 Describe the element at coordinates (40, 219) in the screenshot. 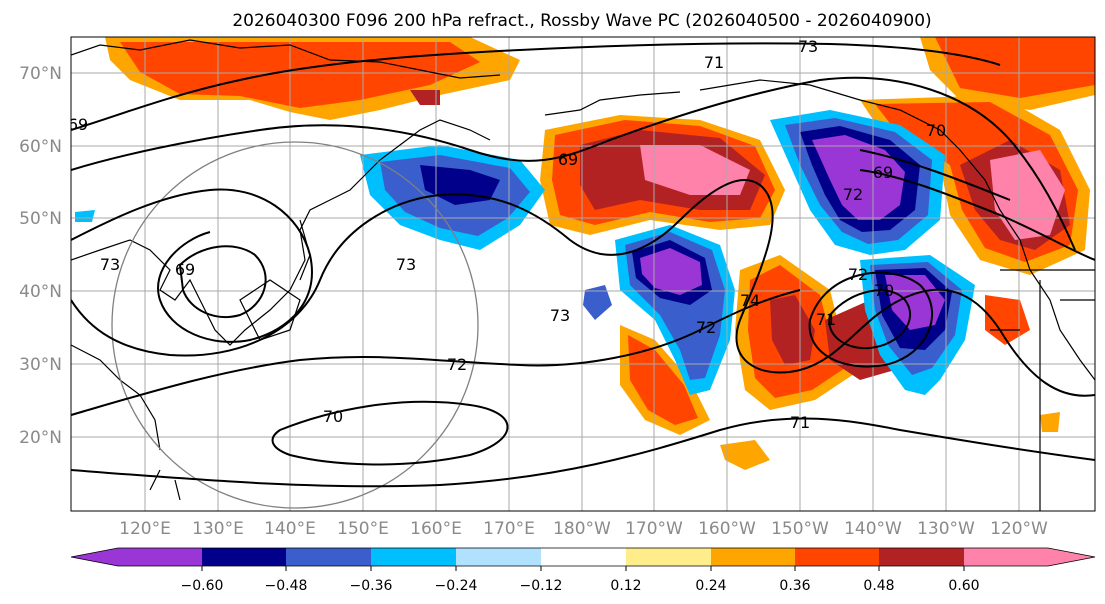

I see `lat-label: 50°N` at that location.